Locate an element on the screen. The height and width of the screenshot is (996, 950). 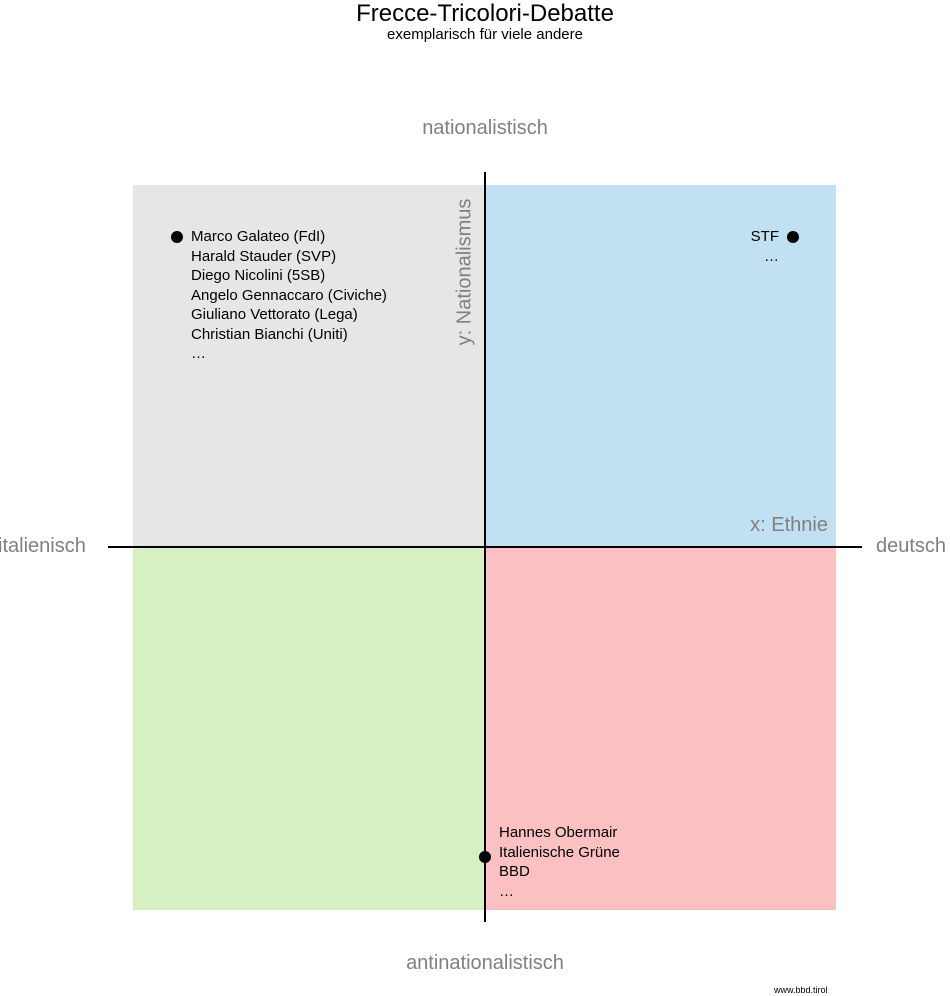
footer-url: www.bbd.tirol is located at coordinates (801, 990).